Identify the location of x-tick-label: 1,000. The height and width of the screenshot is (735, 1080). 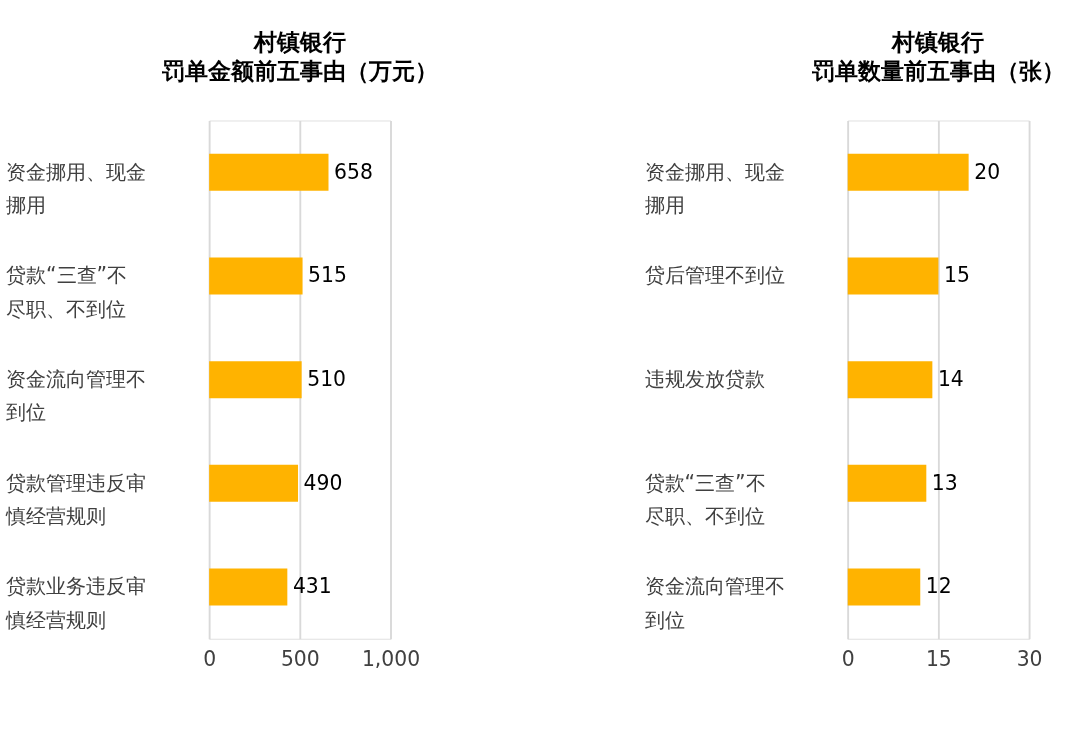
(391, 659).